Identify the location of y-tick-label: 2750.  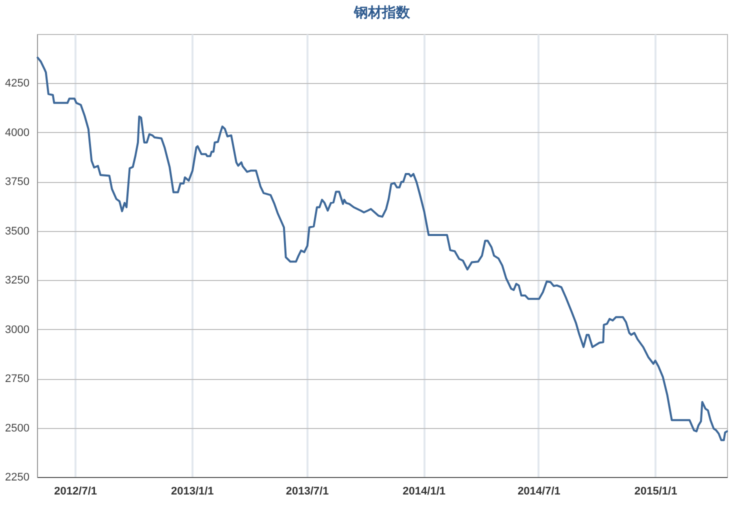
(17, 379).